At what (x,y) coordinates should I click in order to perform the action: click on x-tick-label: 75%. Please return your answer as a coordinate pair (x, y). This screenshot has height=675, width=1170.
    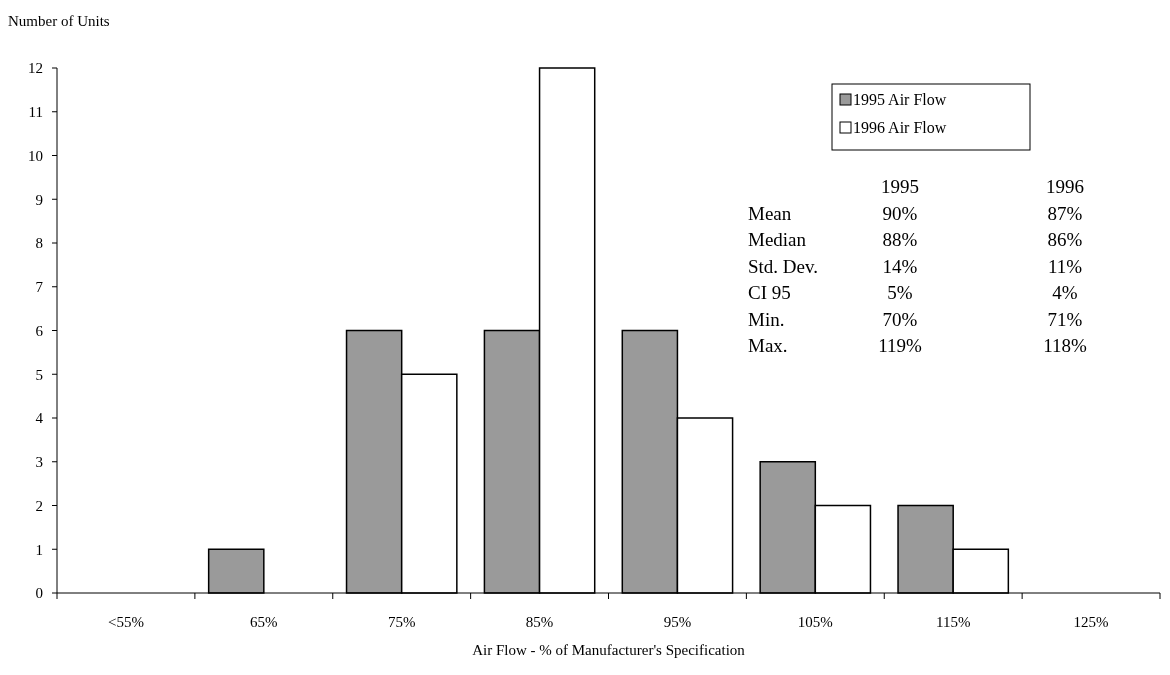
    Looking at the image, I should click on (401, 622).